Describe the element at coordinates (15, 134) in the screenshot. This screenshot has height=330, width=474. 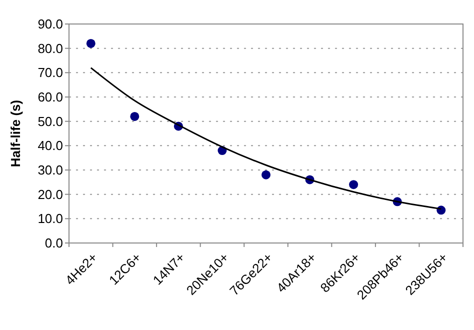
I see `y-axis-title: Half-life (s)` at that location.